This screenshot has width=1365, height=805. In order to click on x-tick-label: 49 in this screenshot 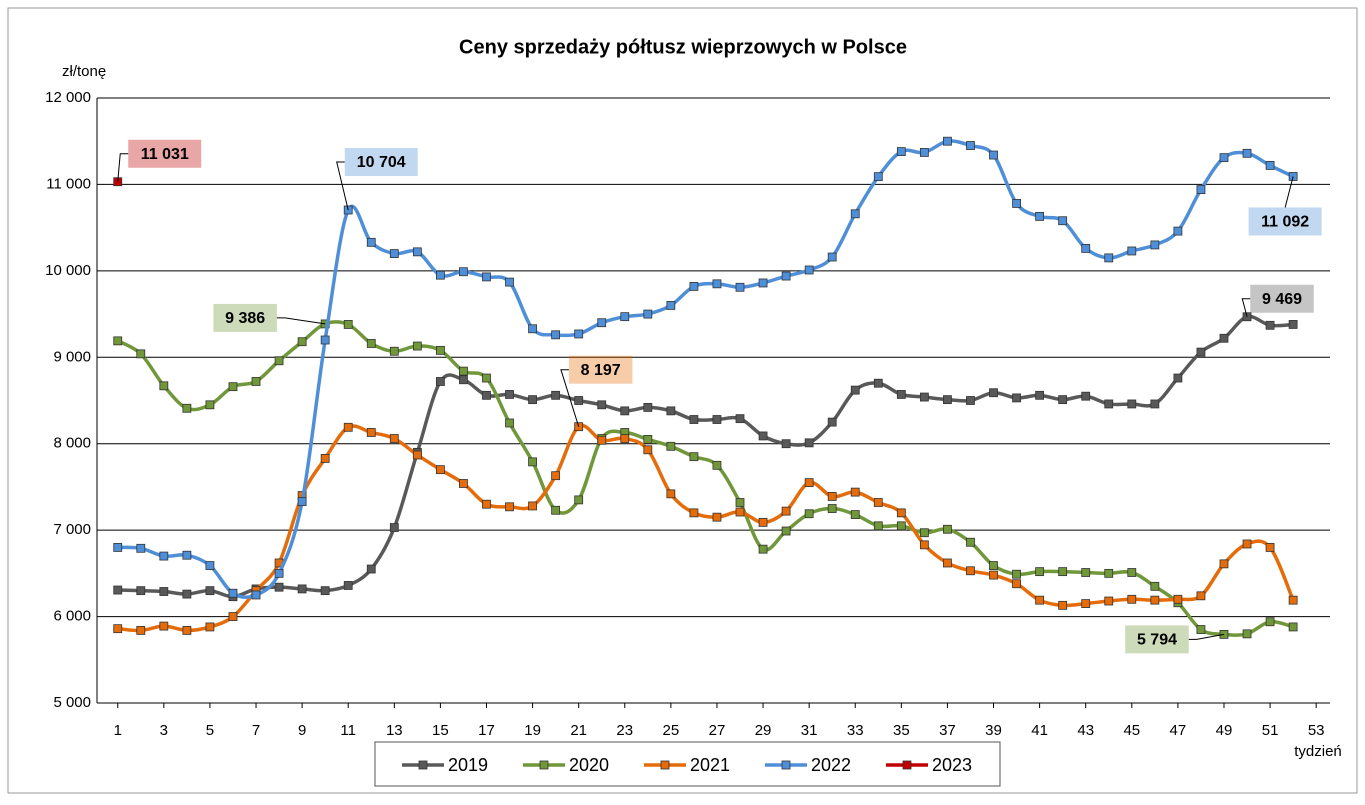, I will do `click(1224, 730)`.